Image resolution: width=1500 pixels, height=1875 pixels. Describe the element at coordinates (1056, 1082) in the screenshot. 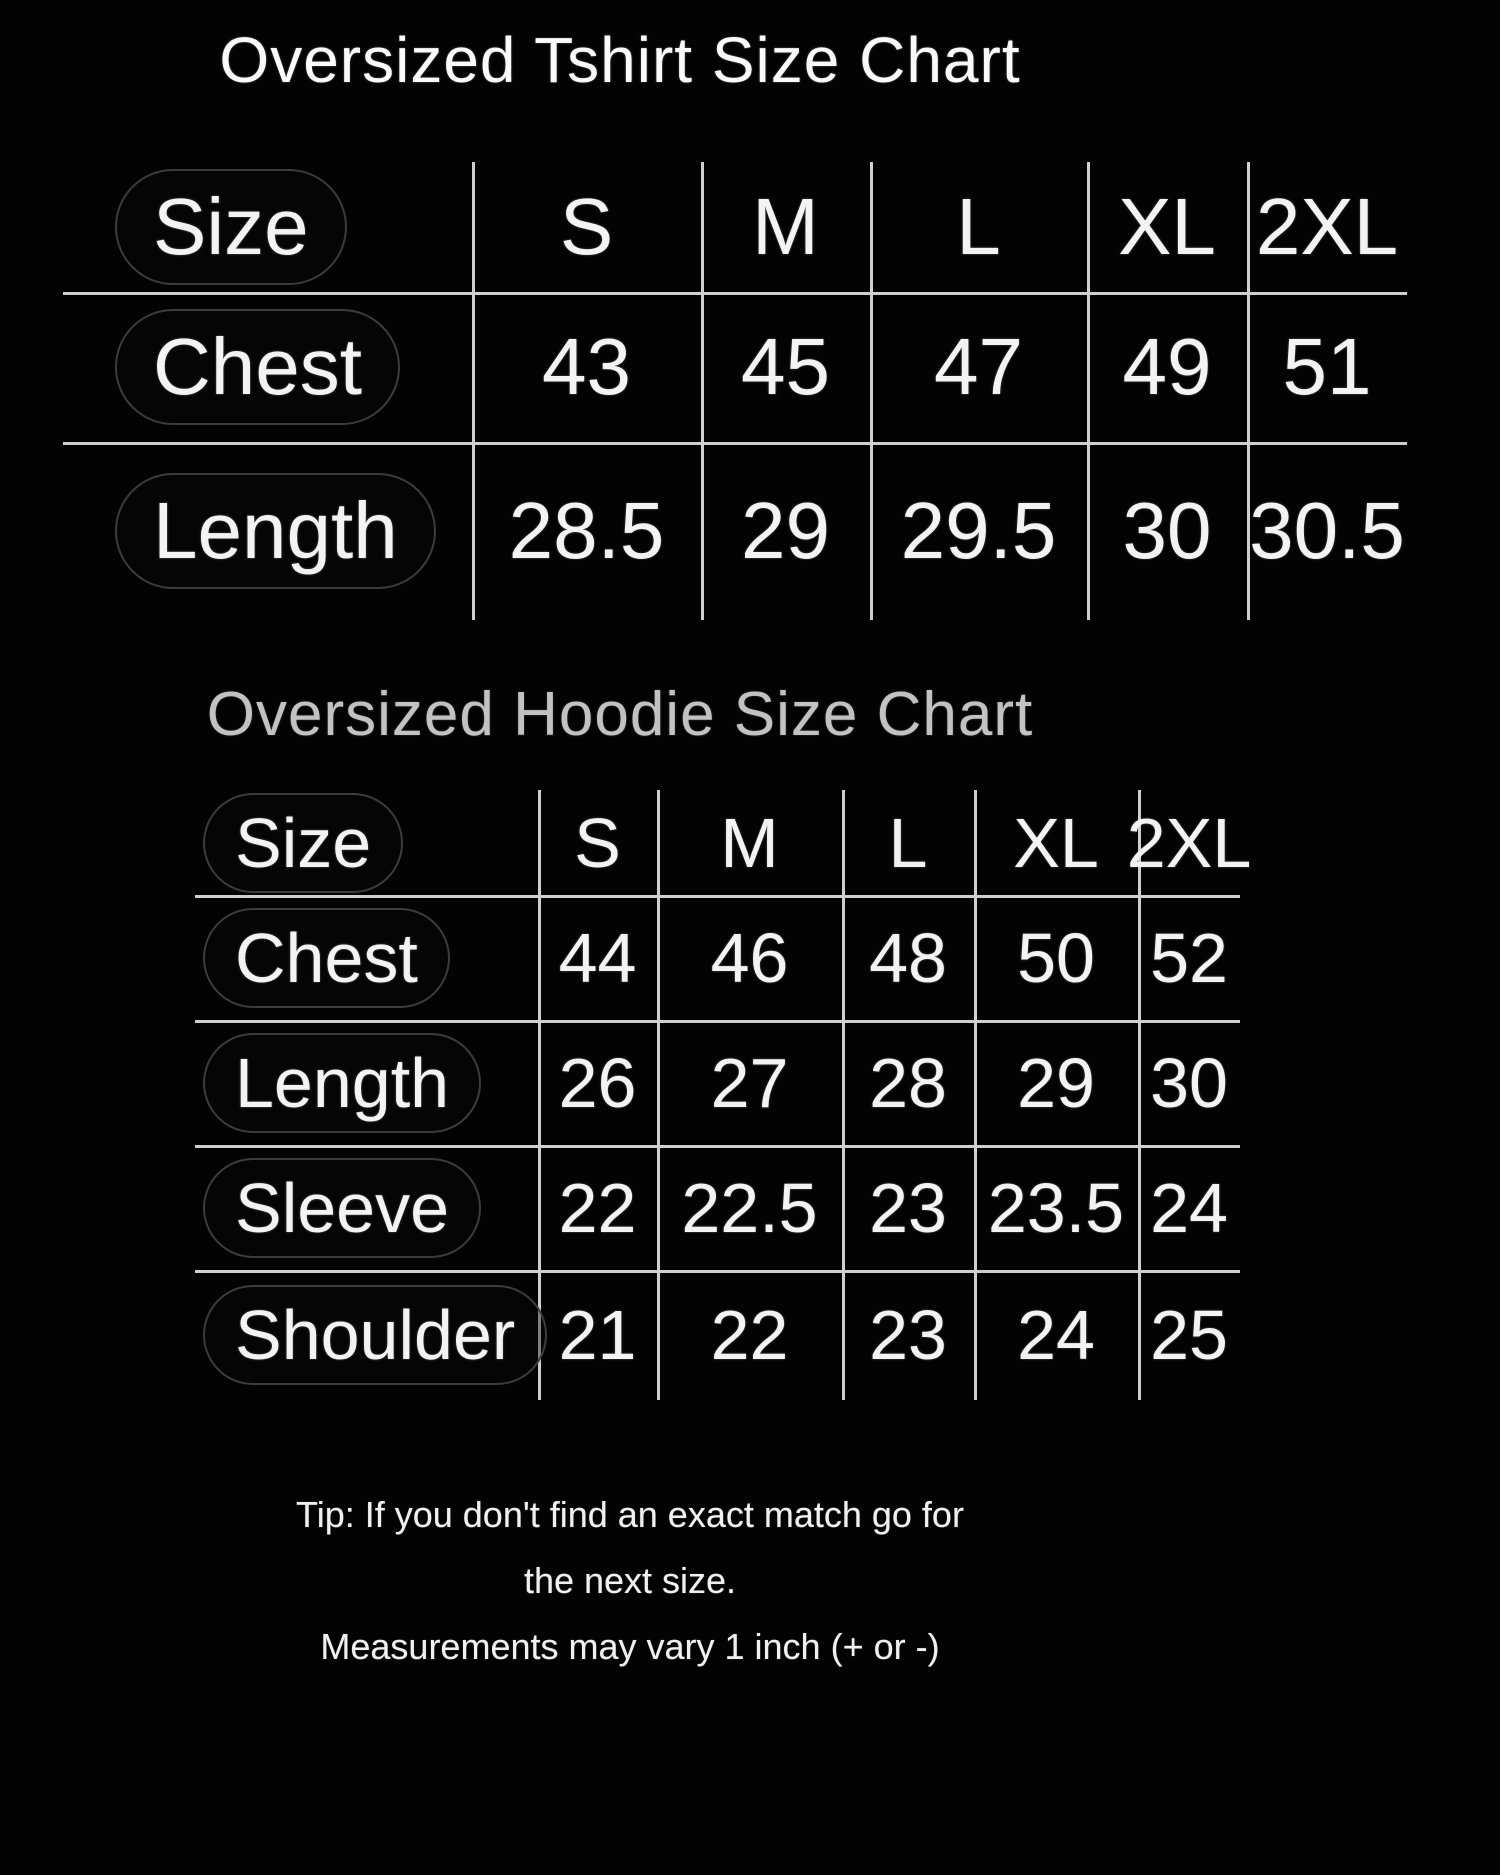

I see `hoodie-length-xl: 29` at that location.